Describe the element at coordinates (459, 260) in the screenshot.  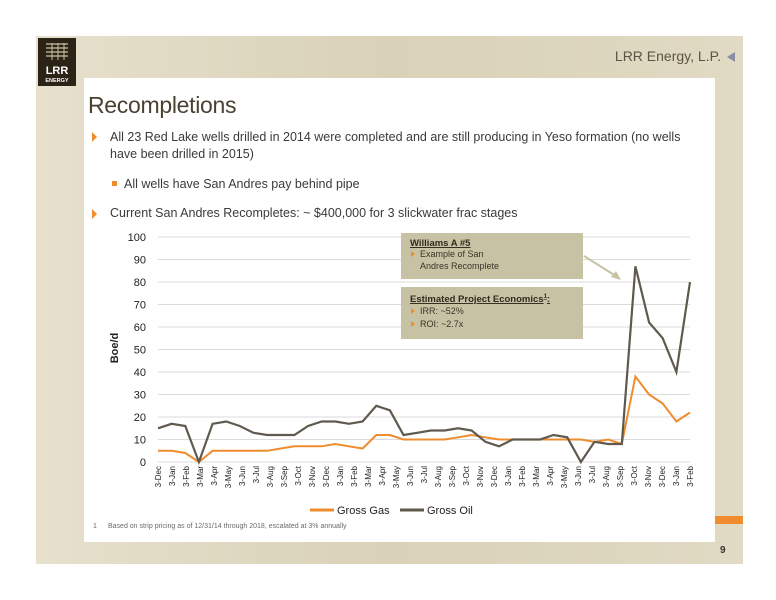
I see `well-callout-item: Example of San Andres Recomplete` at that location.